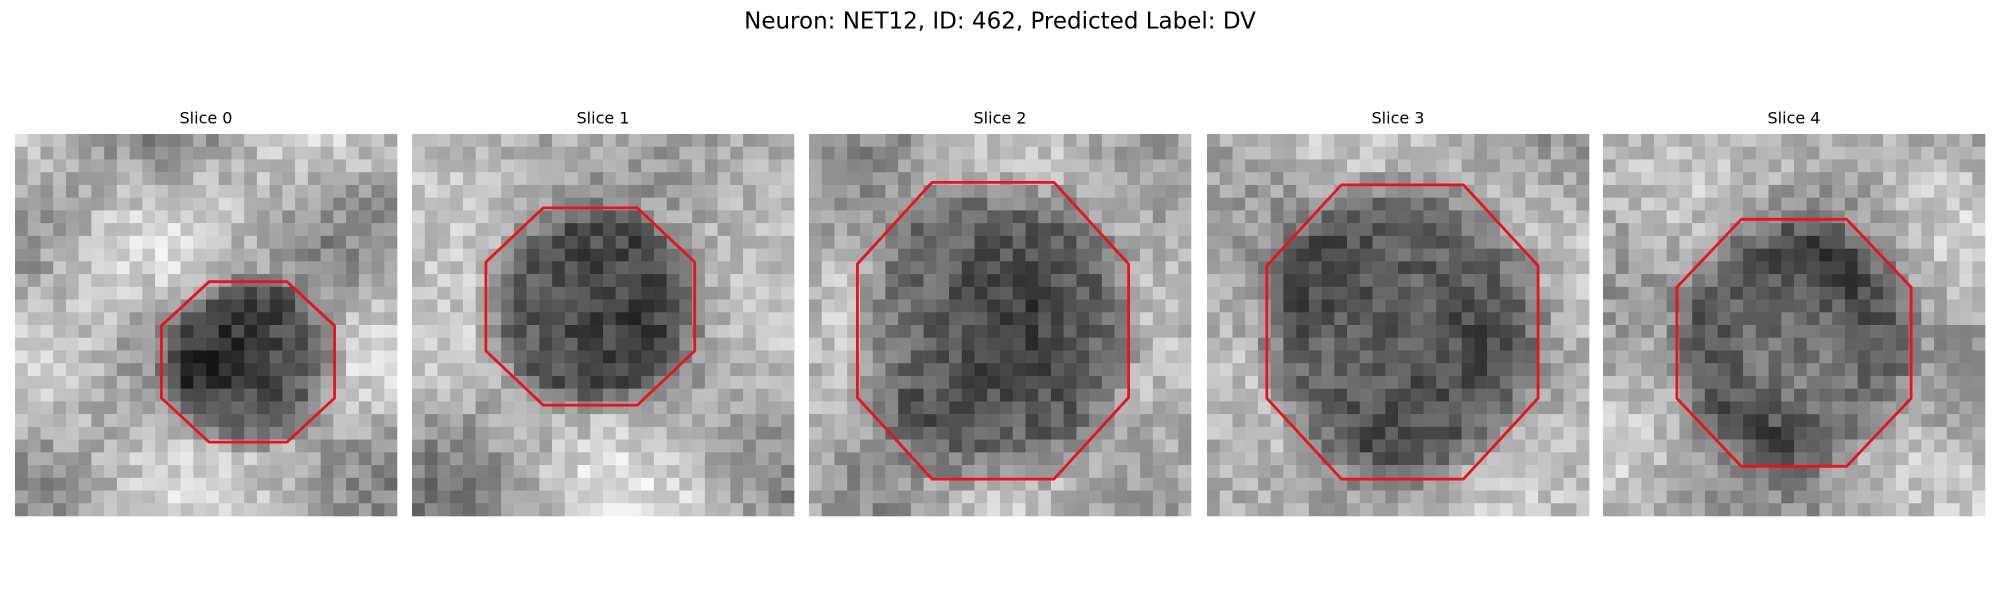  What do you see at coordinates (1398, 325) in the screenshot?
I see `slice-image` at bounding box center [1398, 325].